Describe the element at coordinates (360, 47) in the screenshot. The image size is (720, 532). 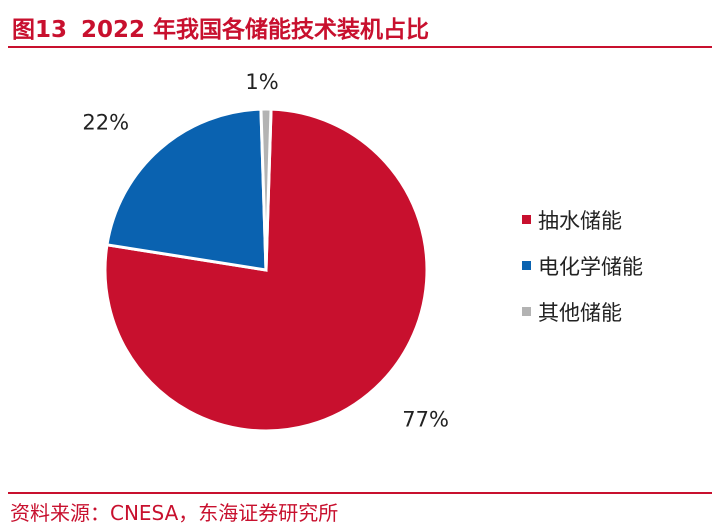
I see `title-divider` at that location.